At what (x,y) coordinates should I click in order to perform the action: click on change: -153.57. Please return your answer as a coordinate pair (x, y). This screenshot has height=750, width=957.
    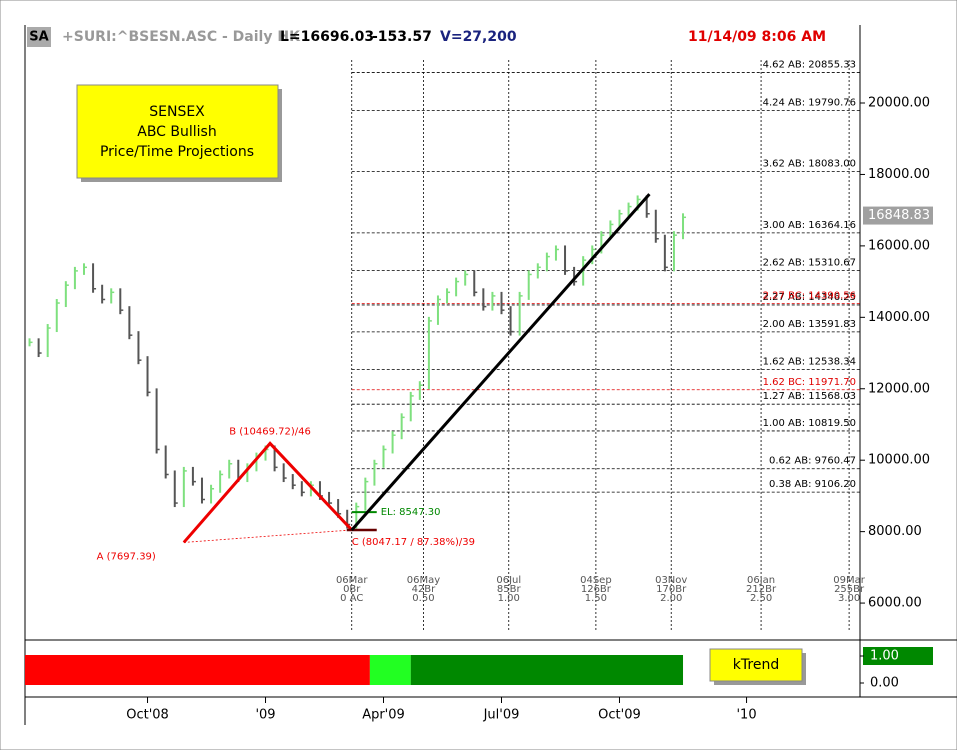
    Looking at the image, I should click on (402, 37).